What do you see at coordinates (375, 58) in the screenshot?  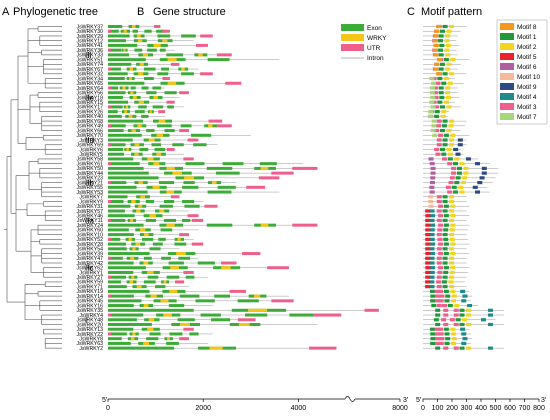 I see `legend-label: Intron` at bounding box center [375, 58].